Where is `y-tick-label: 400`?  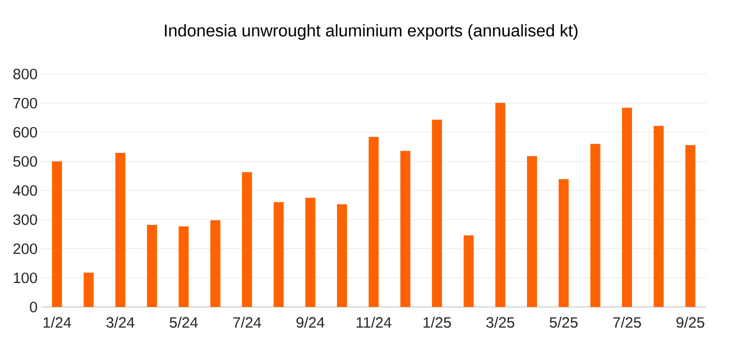 y-tick-label: 400 is located at coordinates (25, 190).